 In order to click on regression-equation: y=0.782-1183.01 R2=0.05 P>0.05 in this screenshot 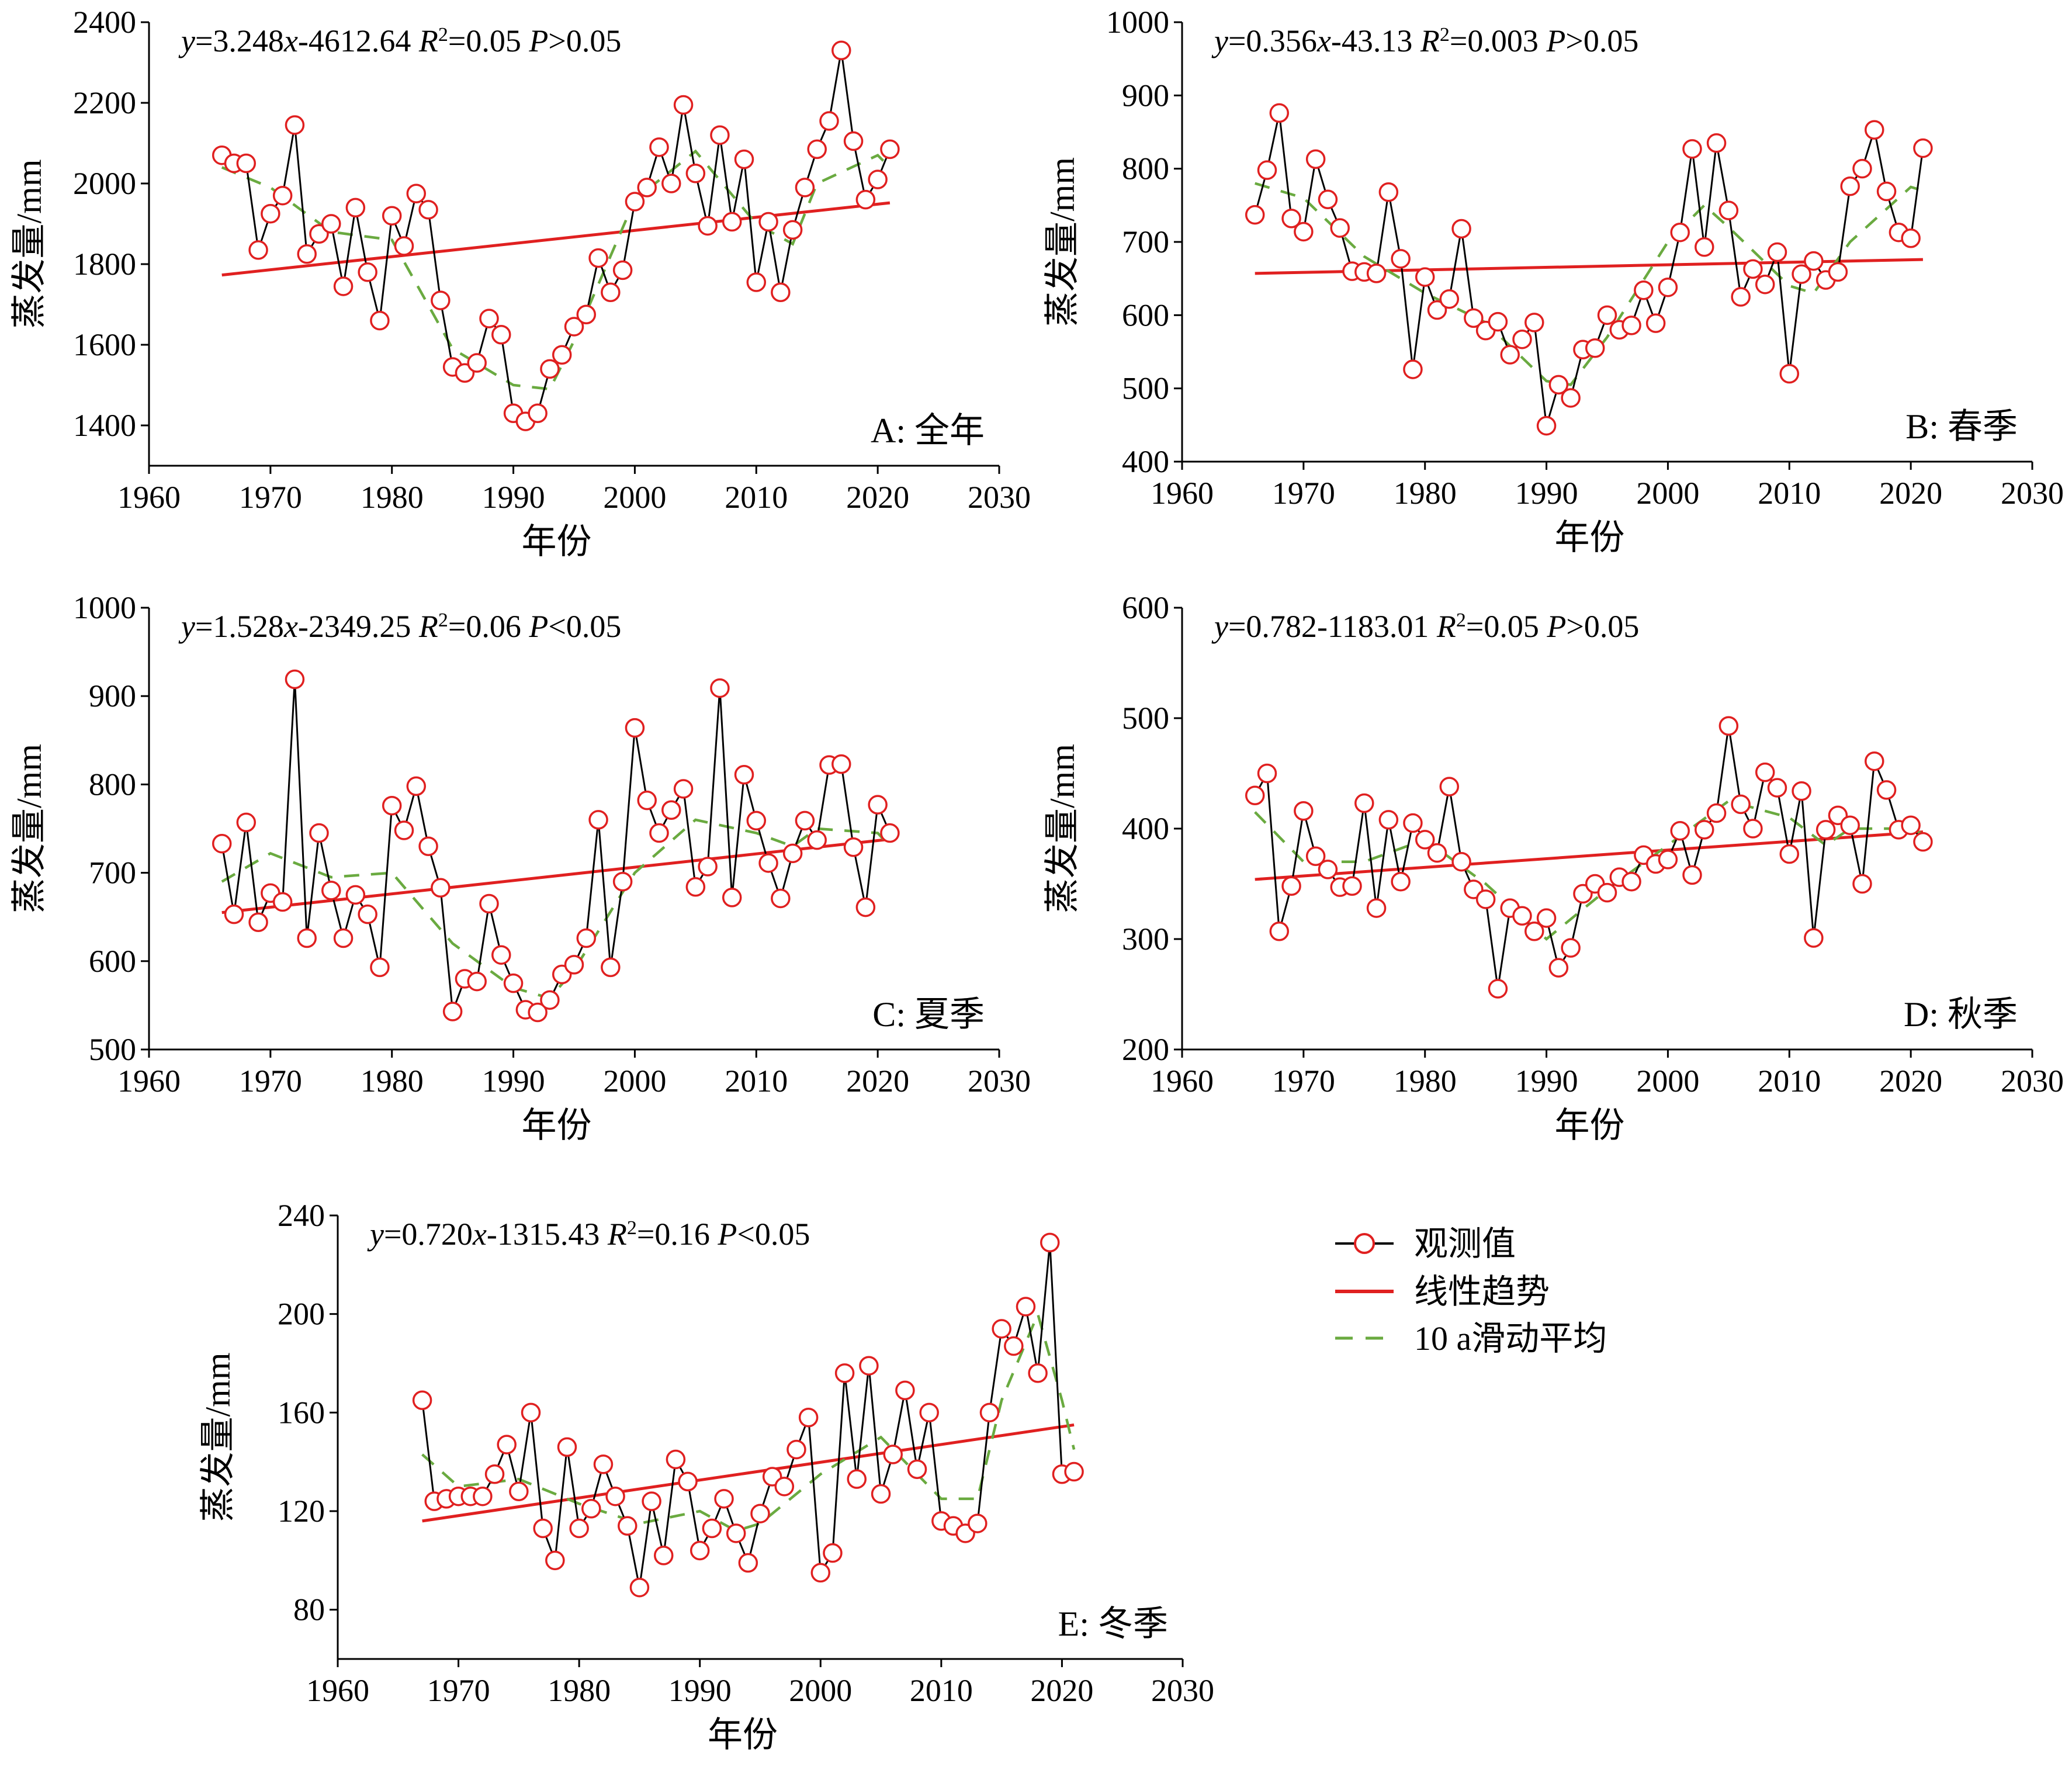, I will do `click(1425, 626)`.